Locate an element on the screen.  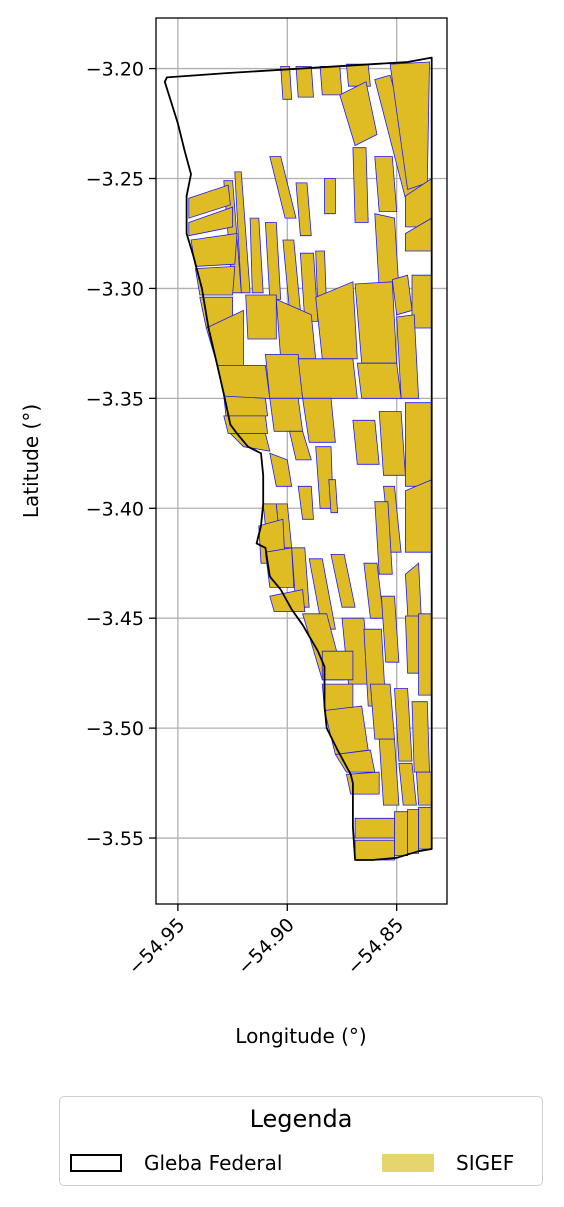
y-axis-label: Latitude (°) is located at coordinates (31, 461).